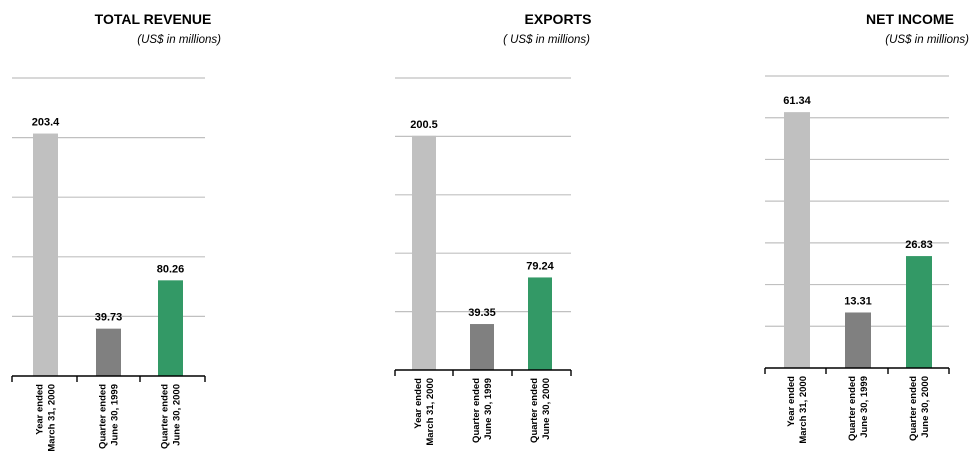 The width and height of the screenshot is (969, 468). I want to click on data-label: 13.31, so click(858, 301).